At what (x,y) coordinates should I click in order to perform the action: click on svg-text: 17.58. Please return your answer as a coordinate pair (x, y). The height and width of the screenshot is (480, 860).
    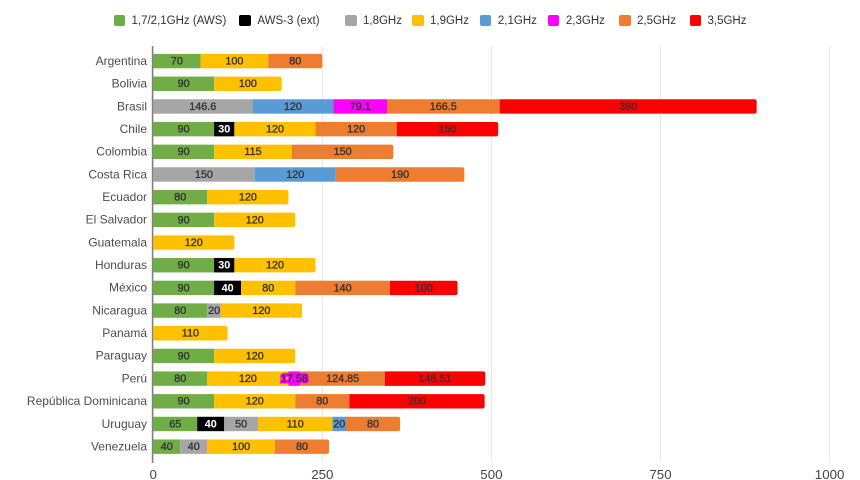
    Looking at the image, I should click on (294, 379).